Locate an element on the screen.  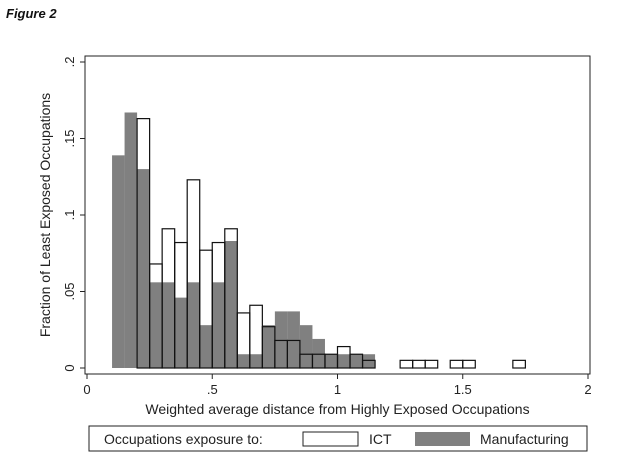
y-tick-label: .05 is located at coordinates (69, 291).